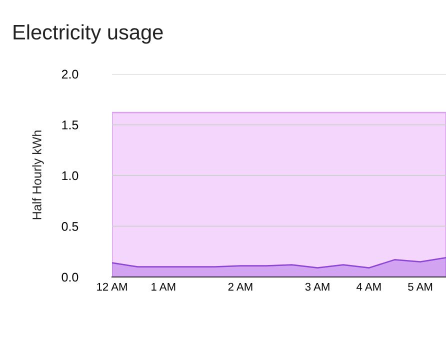  Describe the element at coordinates (70, 175) in the screenshot. I see `y-tick-label: 1.0` at that location.